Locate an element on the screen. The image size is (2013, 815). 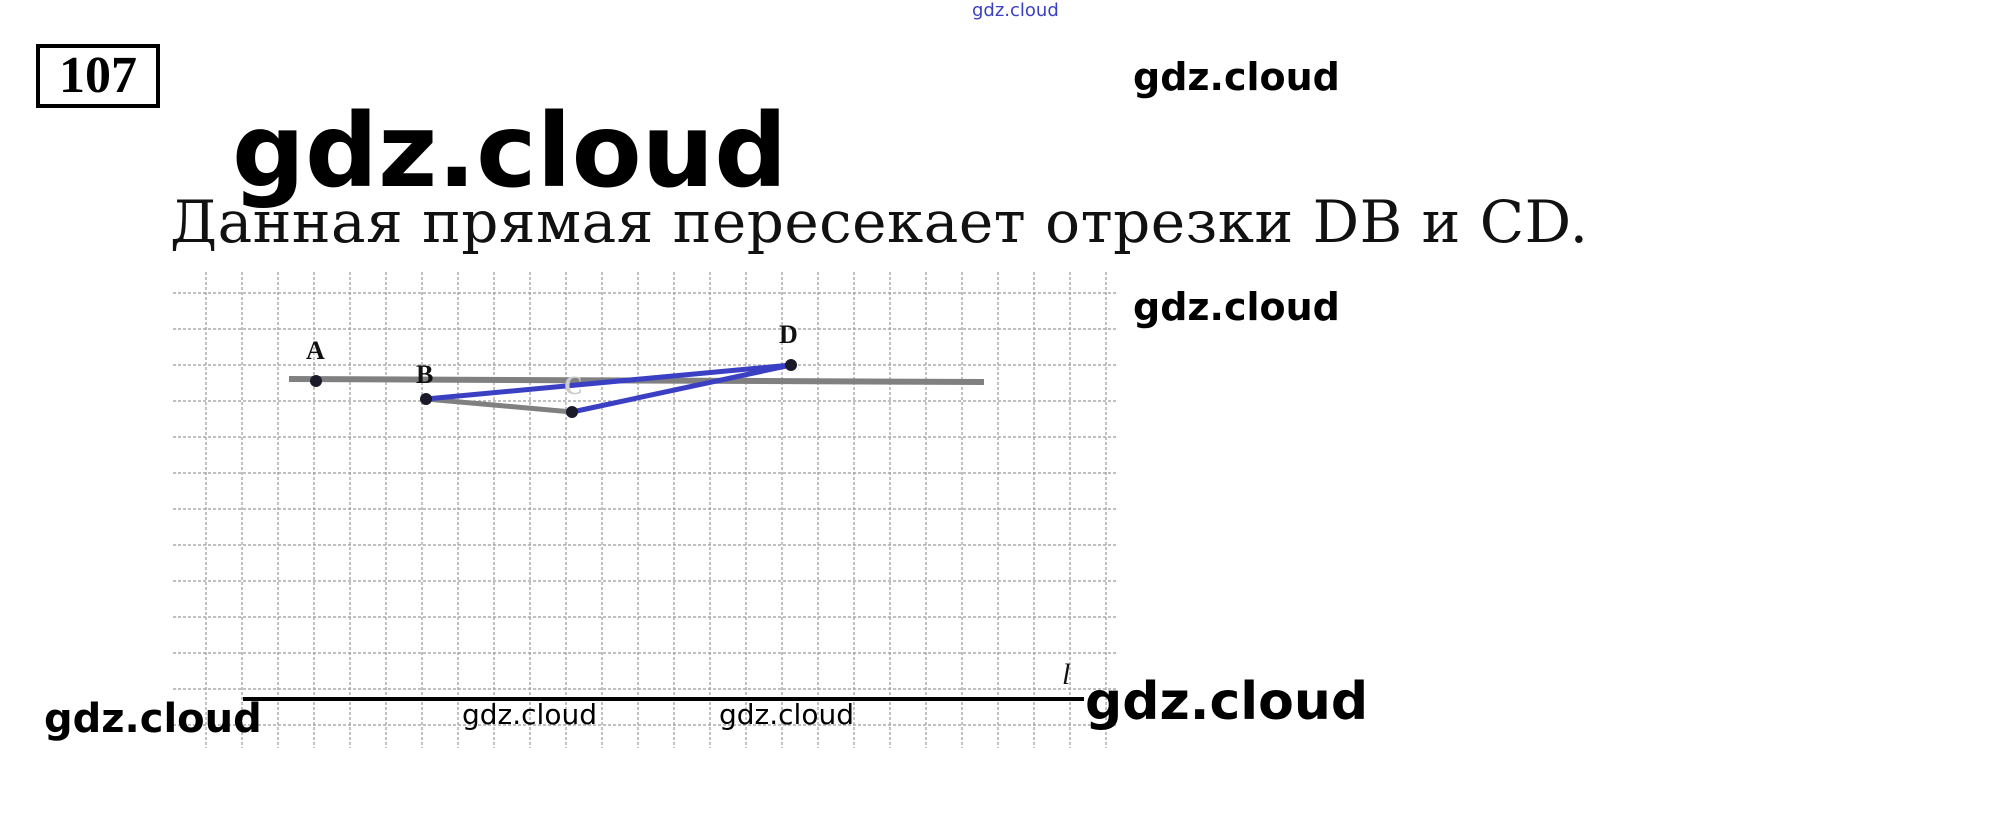
segment-bd is located at coordinates (608, 382).